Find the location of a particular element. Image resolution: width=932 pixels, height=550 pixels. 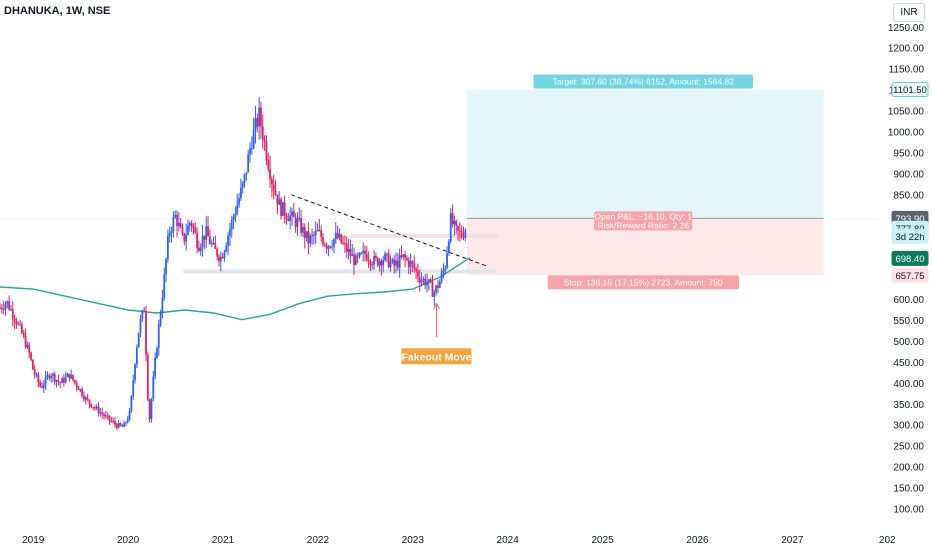

price-tag-text: 698.40 is located at coordinates (909, 259).